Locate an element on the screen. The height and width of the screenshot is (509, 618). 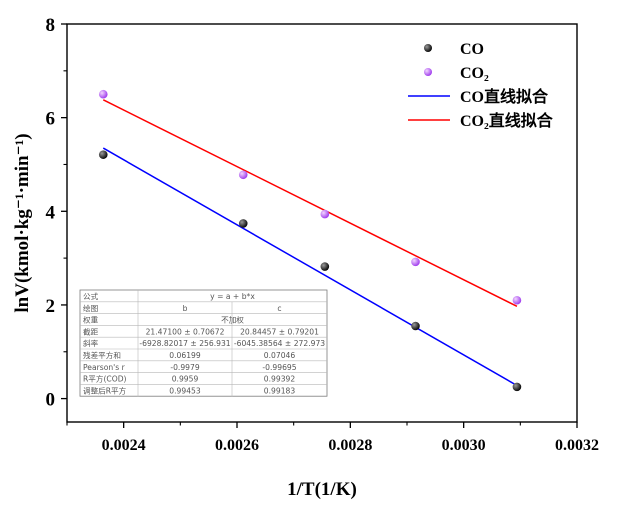
x-axis-label: 1/T(1/K) is located at coordinates (322, 489).